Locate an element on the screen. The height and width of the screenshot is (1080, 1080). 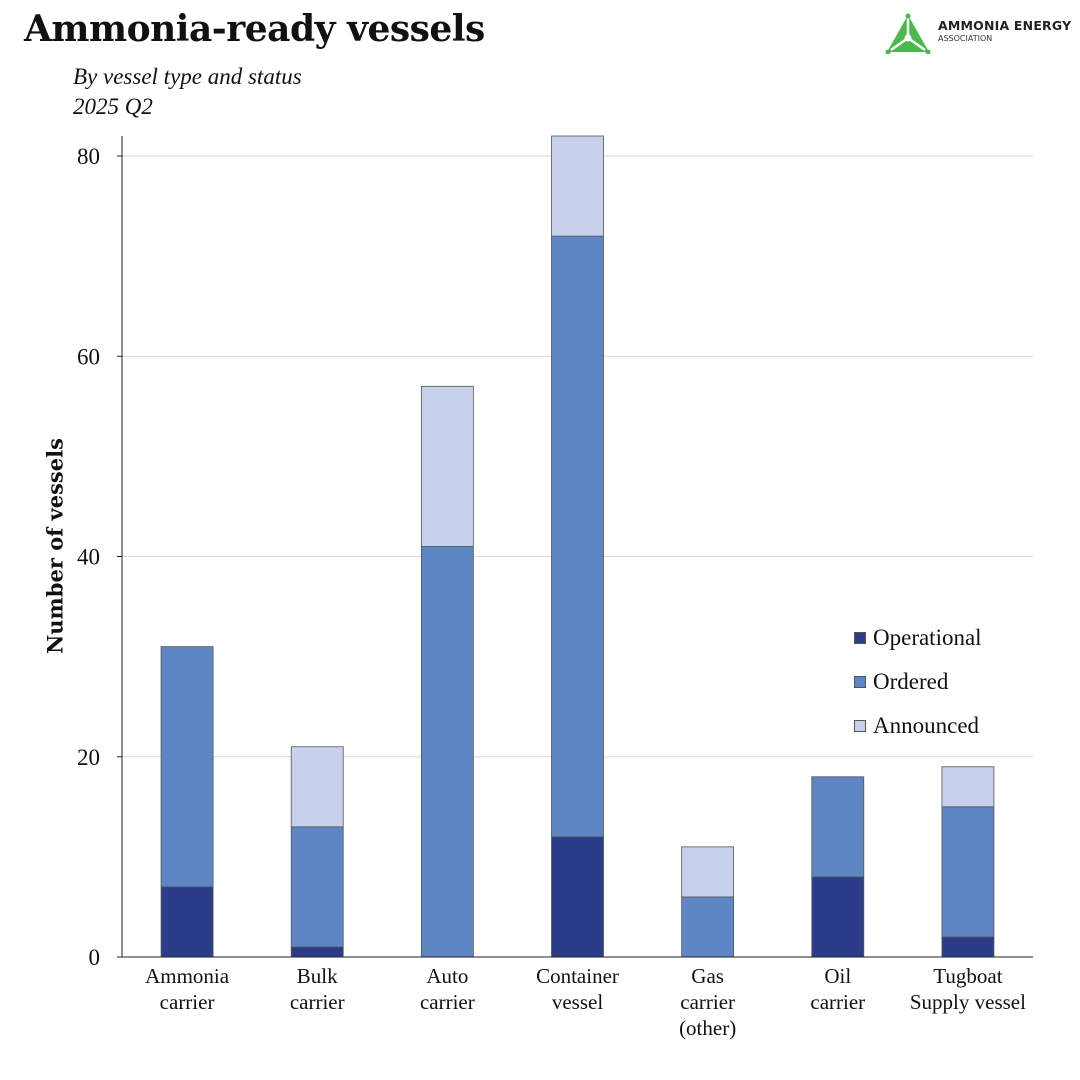
y-tick-label-0: 0 is located at coordinates (95, 957).